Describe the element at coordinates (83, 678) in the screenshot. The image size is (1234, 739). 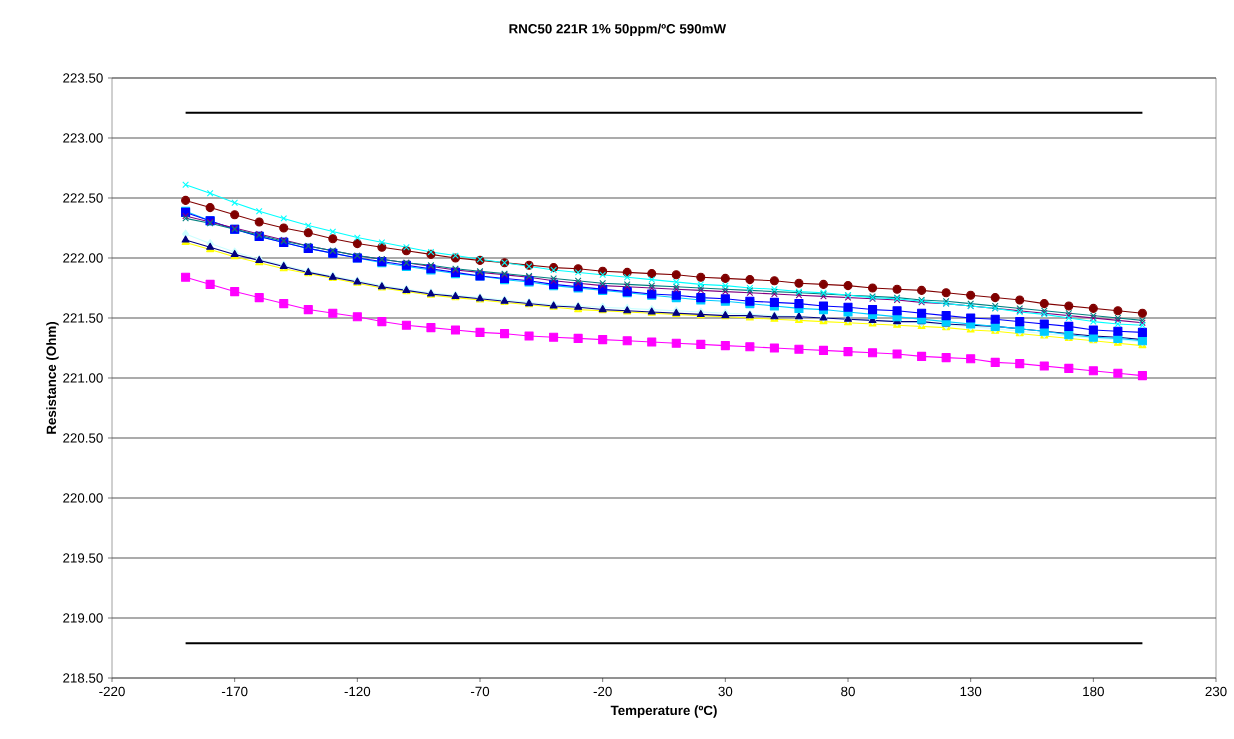
I see `y-tick-label: 218.50` at that location.